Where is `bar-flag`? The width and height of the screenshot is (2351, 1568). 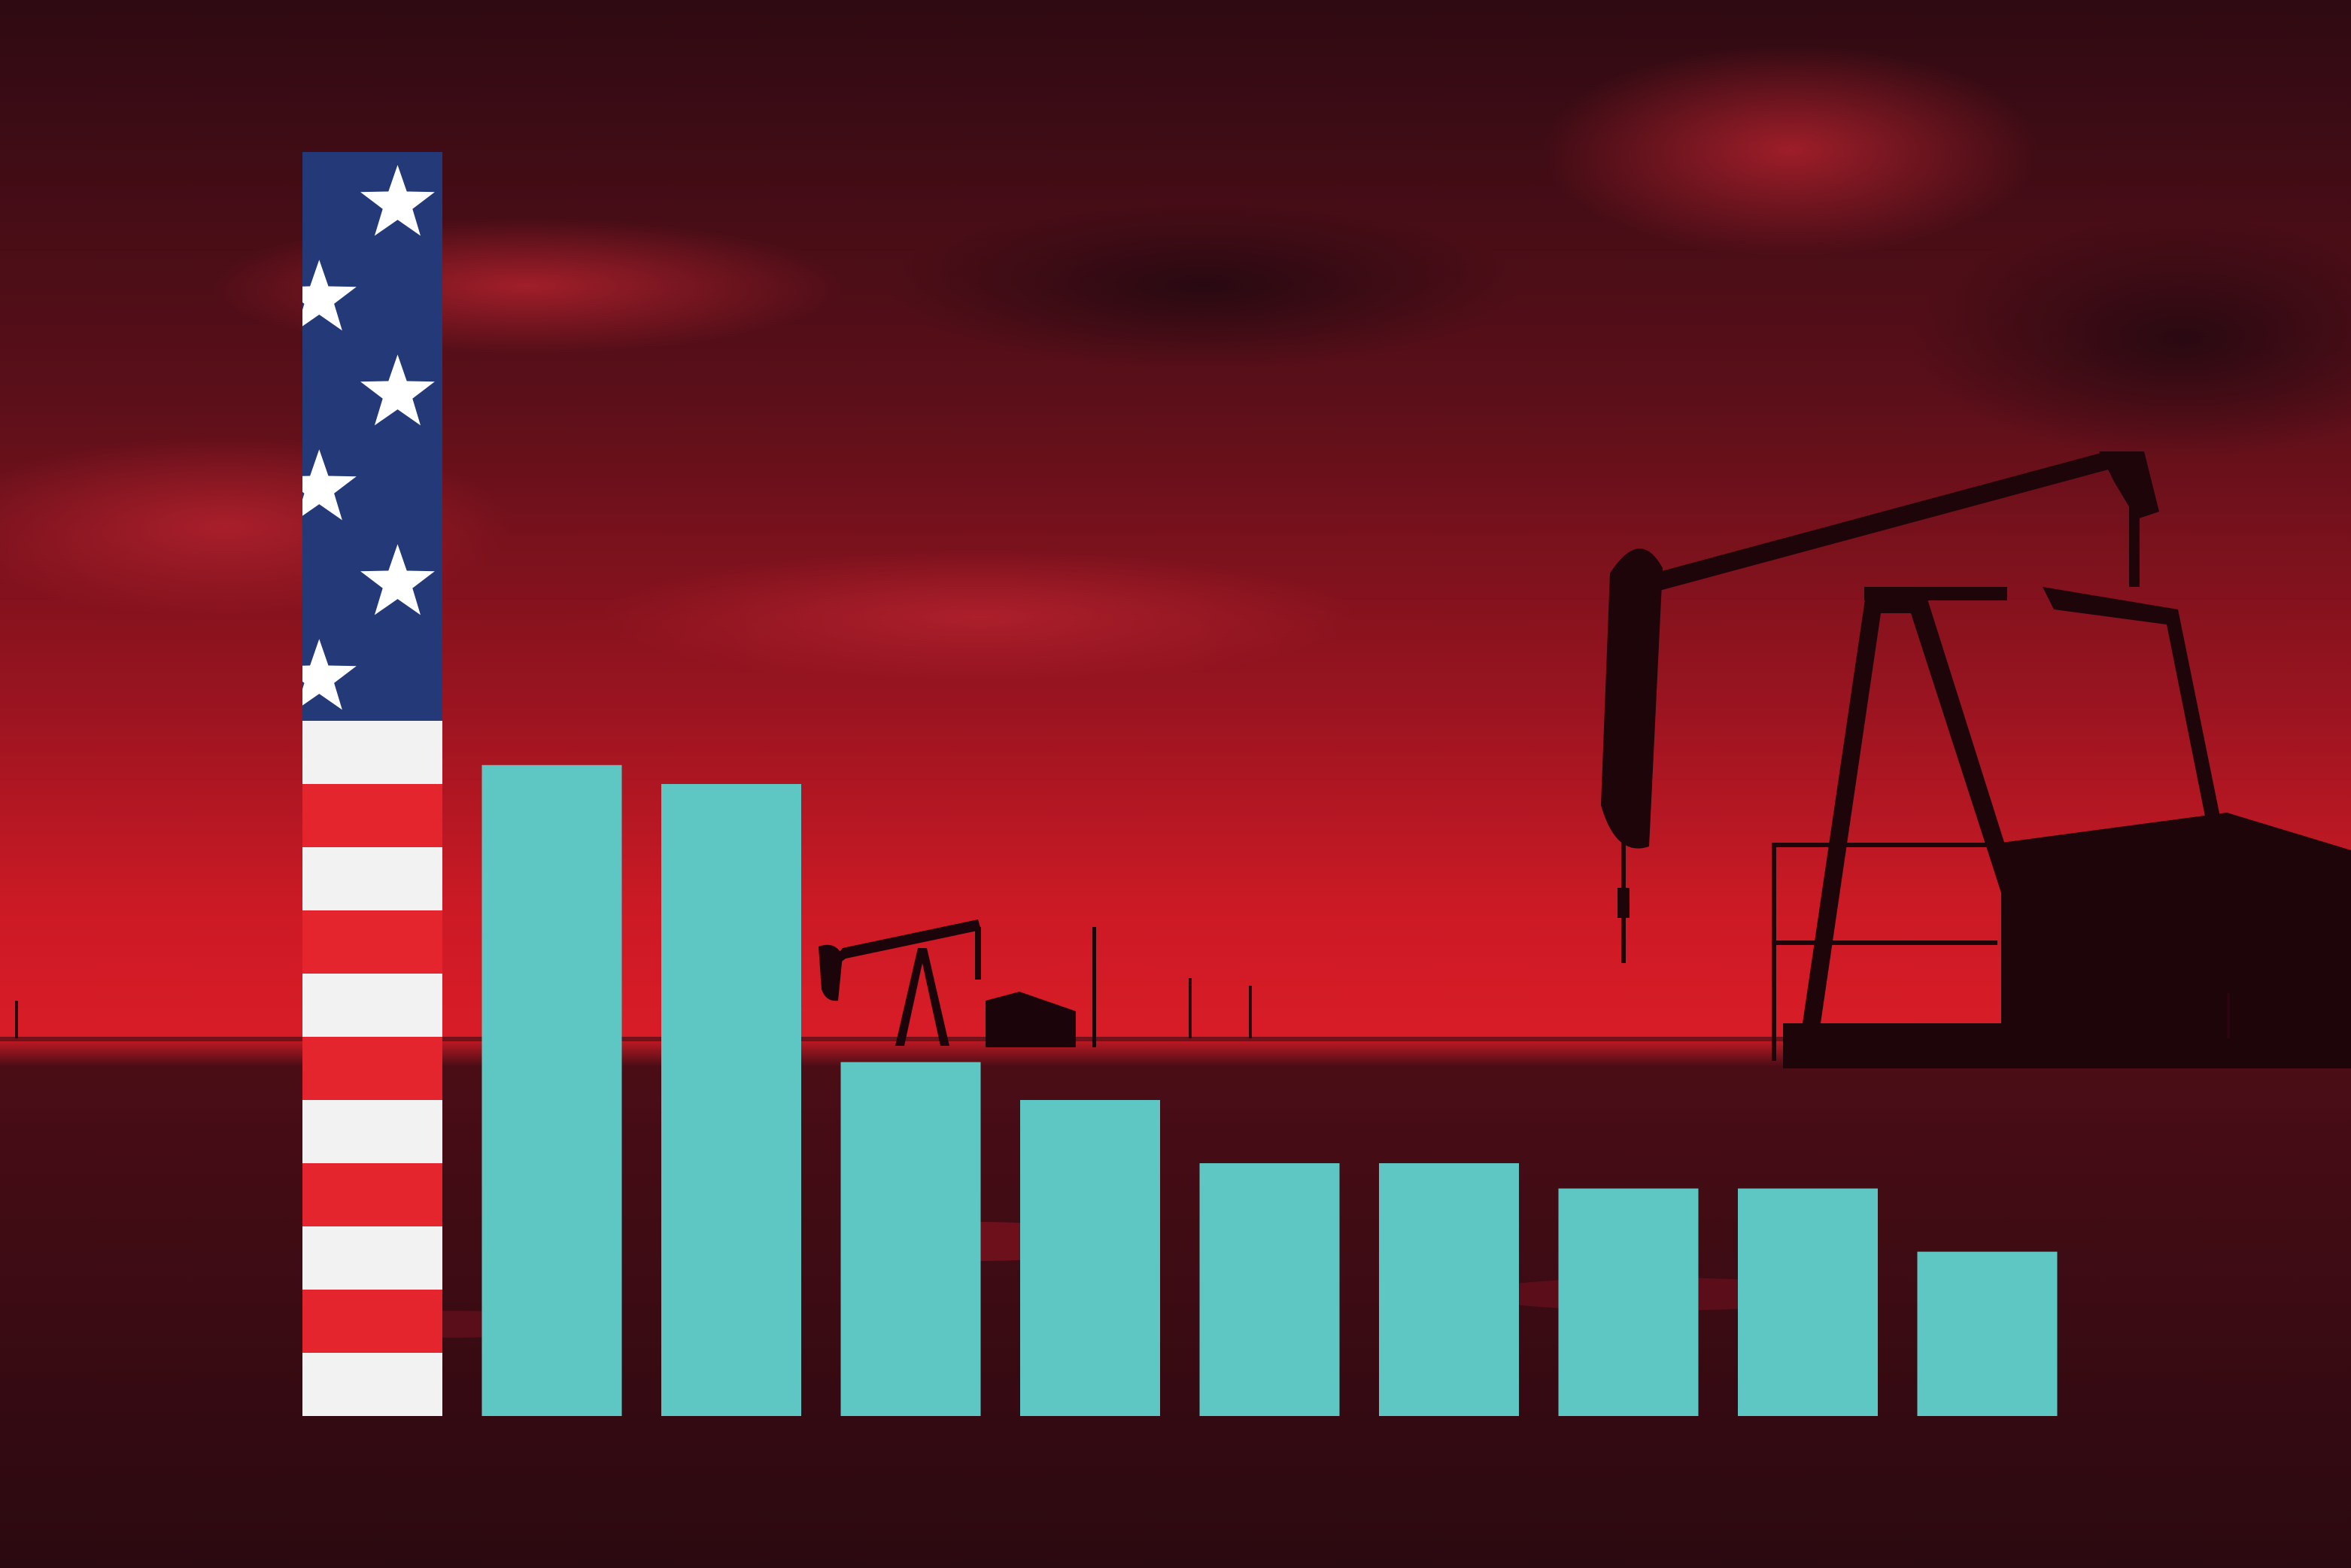 bar-flag is located at coordinates (372, 784).